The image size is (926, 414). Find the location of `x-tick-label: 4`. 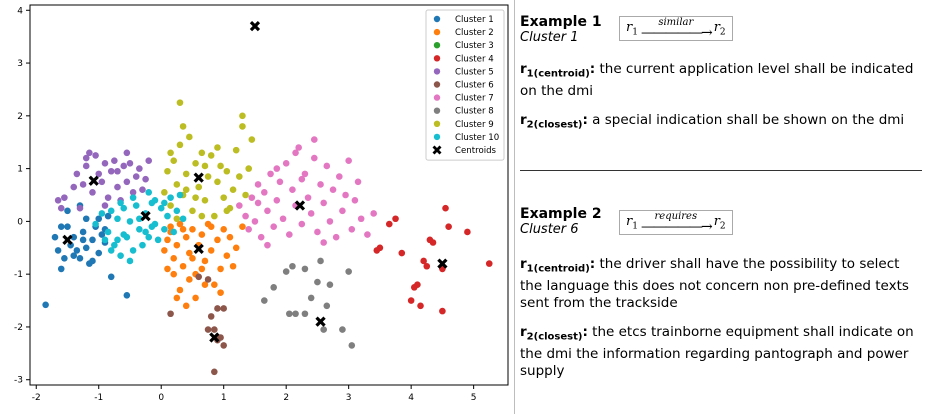

x-tick-label: 4 is located at coordinates (411, 398).